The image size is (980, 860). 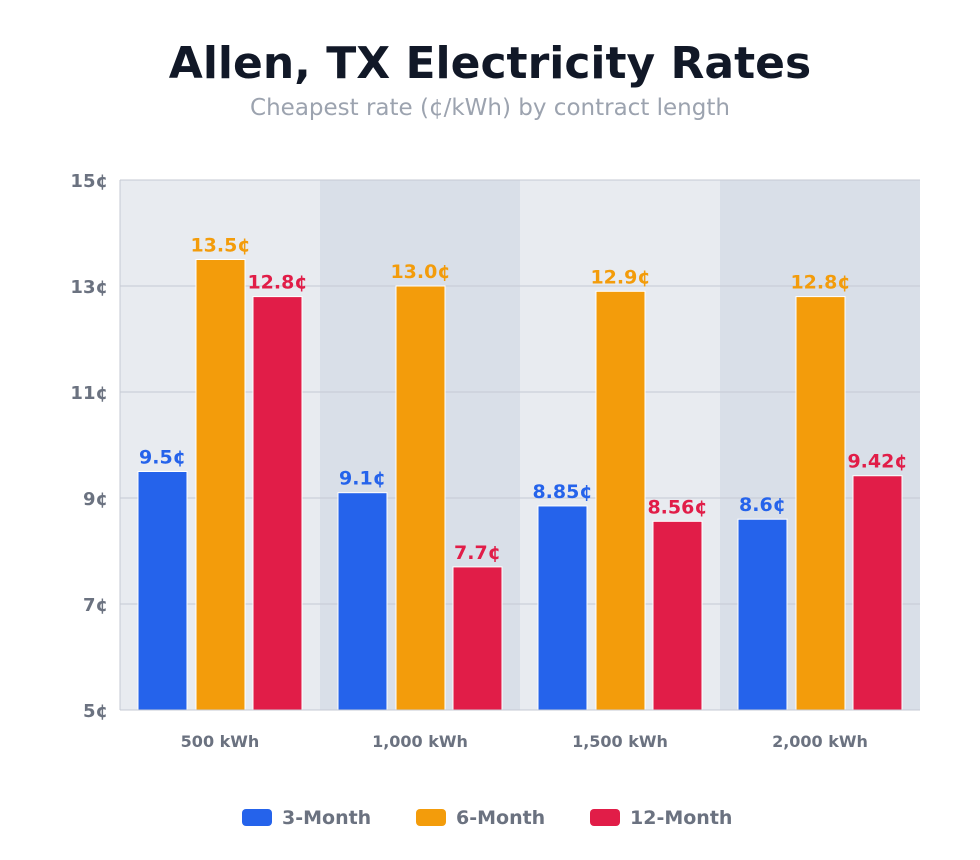 I want to click on y-tick-label: 11¢, so click(x=89, y=393).